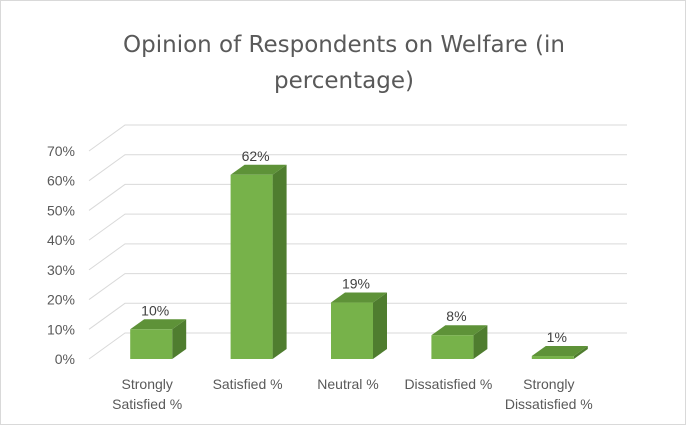  What do you see at coordinates (65, 359) in the screenshot?
I see `y-tick-label: 0%` at bounding box center [65, 359].